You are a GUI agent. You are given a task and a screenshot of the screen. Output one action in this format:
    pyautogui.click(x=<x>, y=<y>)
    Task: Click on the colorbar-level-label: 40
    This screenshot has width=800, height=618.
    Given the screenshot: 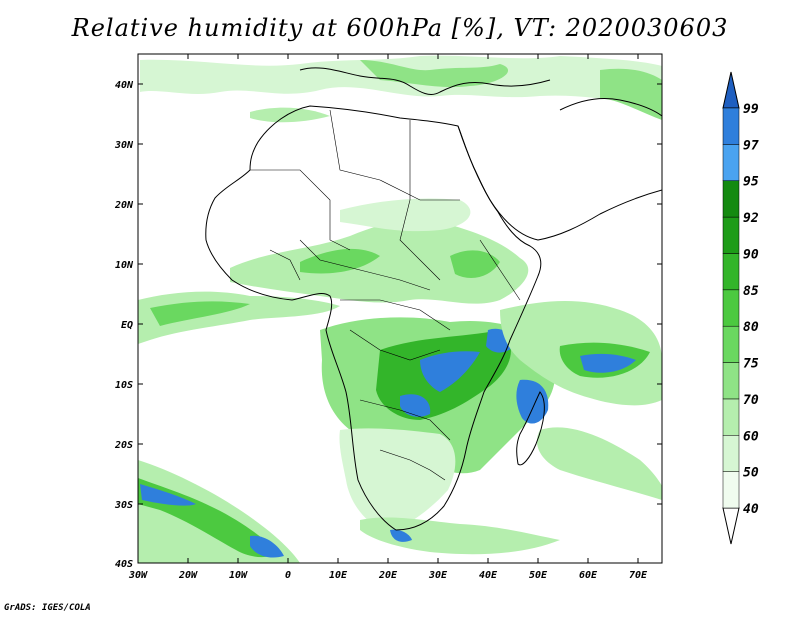 What is the action you would take?
    pyautogui.click(x=751, y=509)
    